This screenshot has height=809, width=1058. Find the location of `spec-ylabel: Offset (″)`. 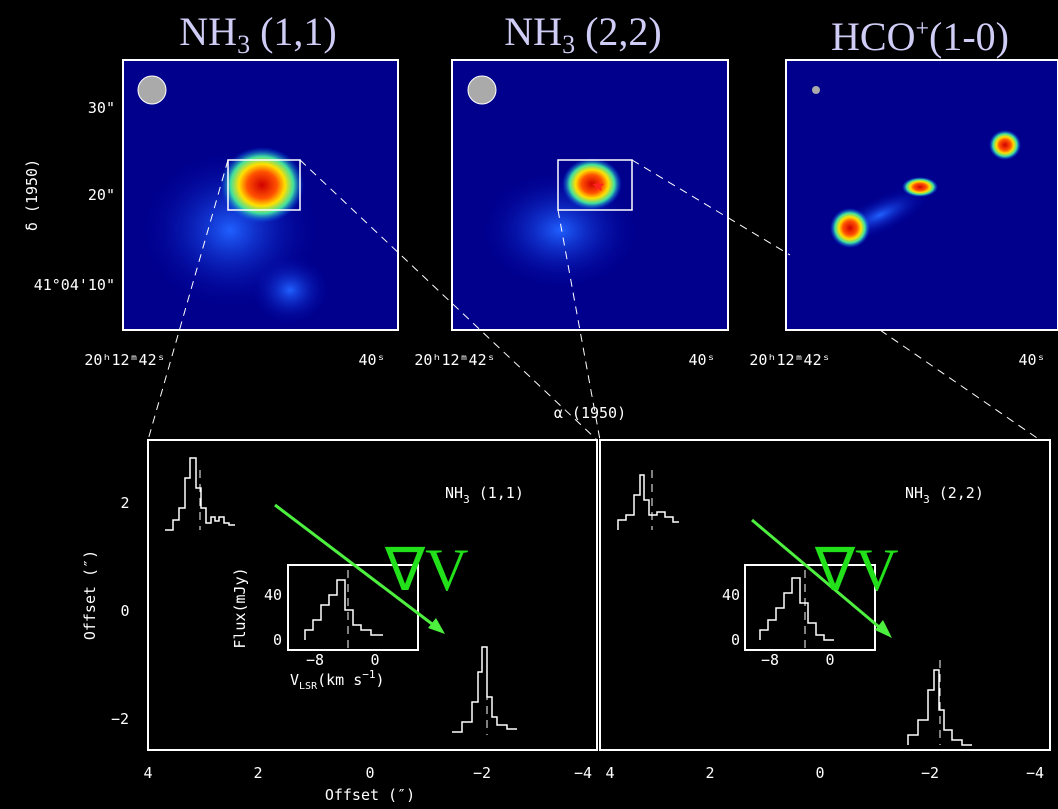

spec-ylabel: Offset (″) is located at coordinates (90, 595).